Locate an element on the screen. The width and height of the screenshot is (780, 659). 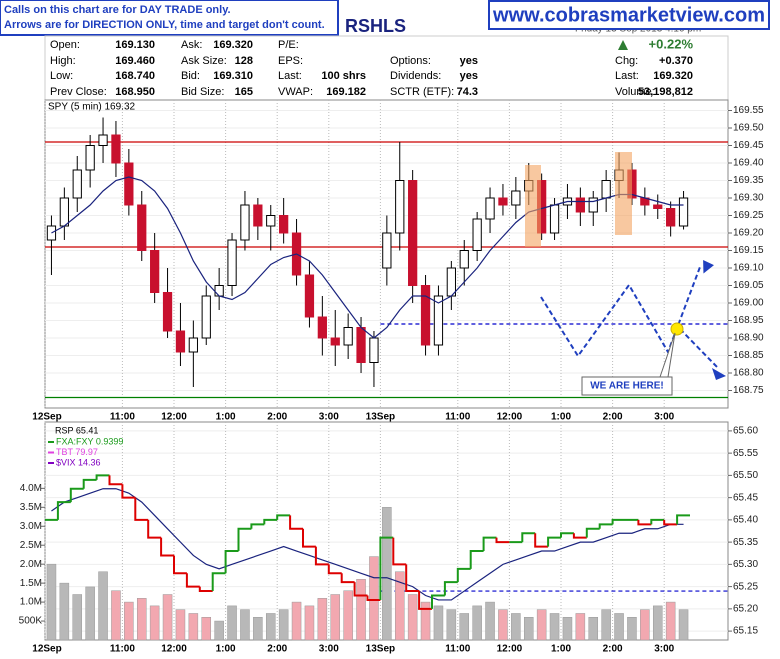
website: www.cobrasmarketview.com is located at coordinates (628, 15).